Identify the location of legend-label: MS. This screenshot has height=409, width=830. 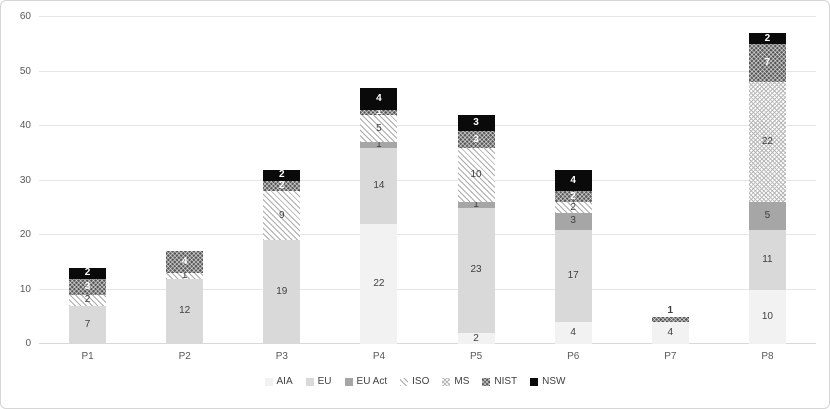
(462, 381).